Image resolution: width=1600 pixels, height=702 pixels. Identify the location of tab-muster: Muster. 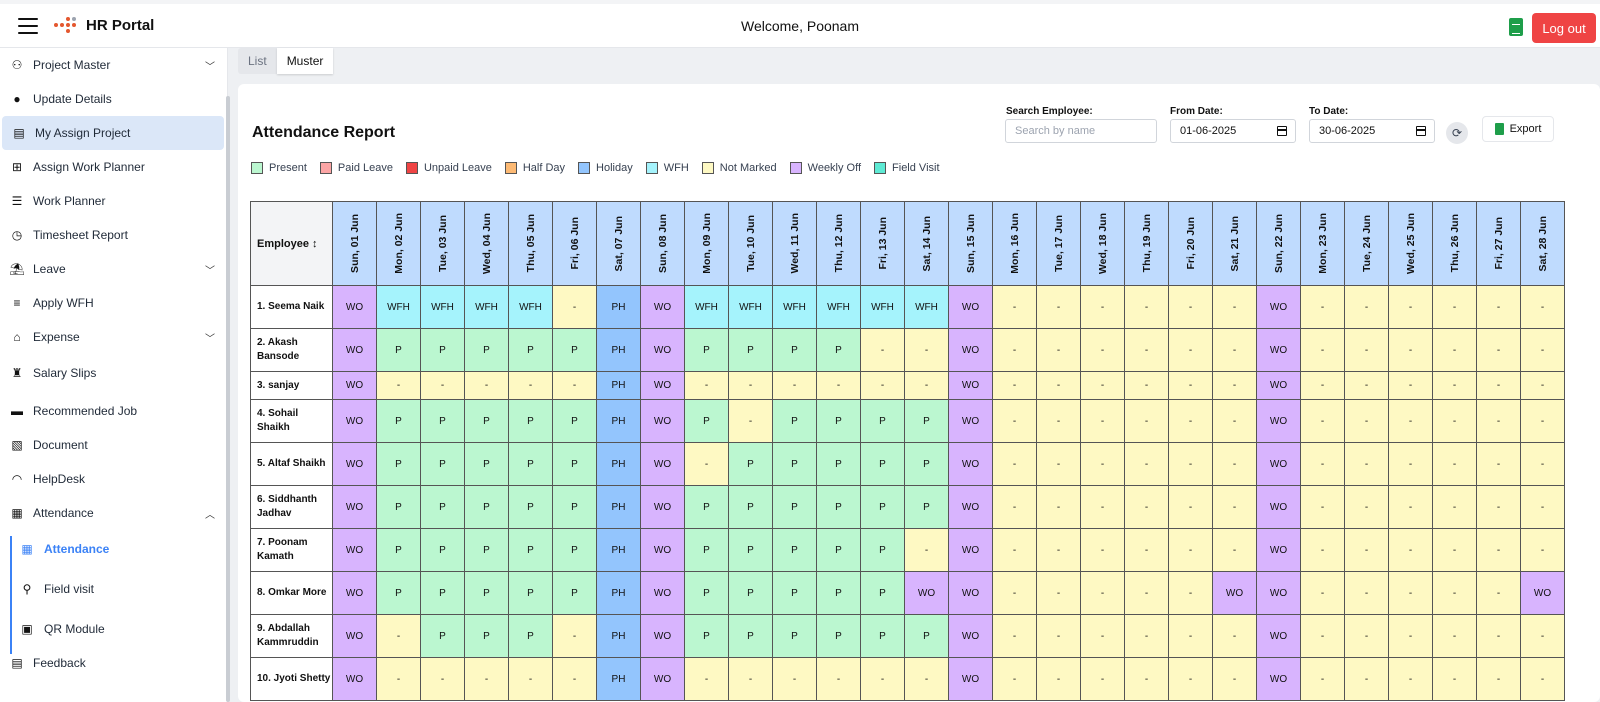
(305, 61).